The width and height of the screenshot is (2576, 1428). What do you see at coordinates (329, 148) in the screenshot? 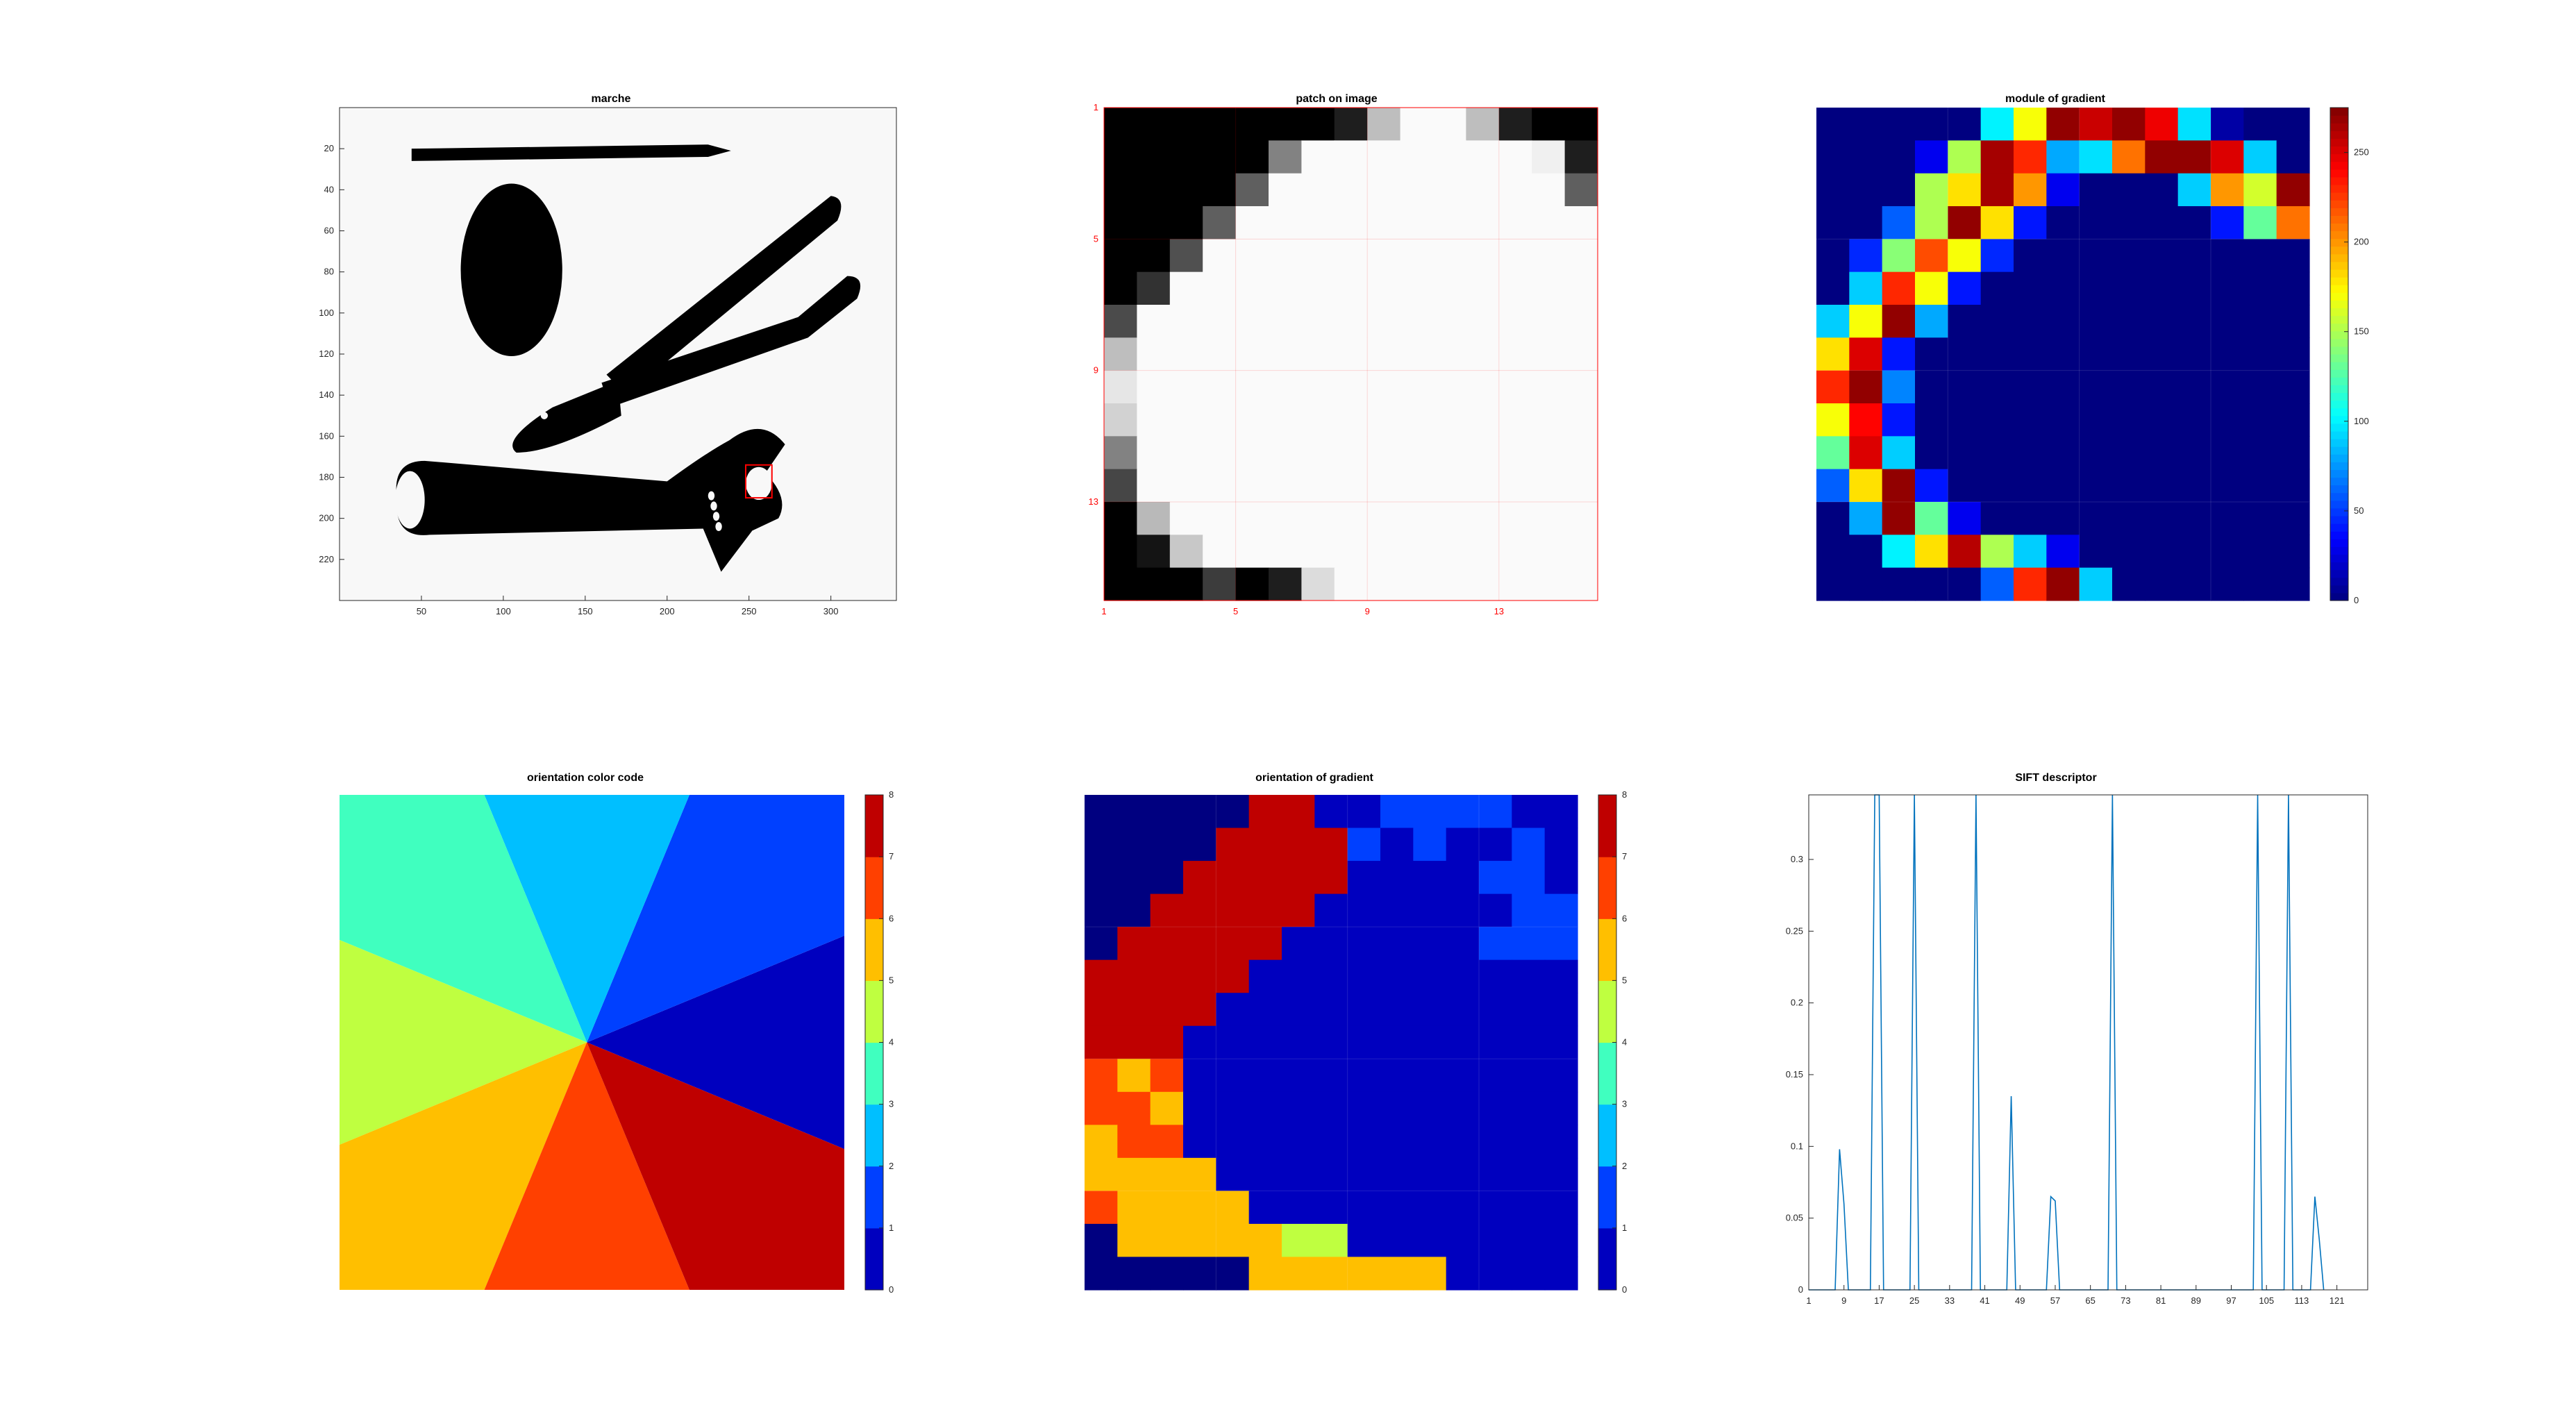
I see `image-ytick-label: 20` at bounding box center [329, 148].